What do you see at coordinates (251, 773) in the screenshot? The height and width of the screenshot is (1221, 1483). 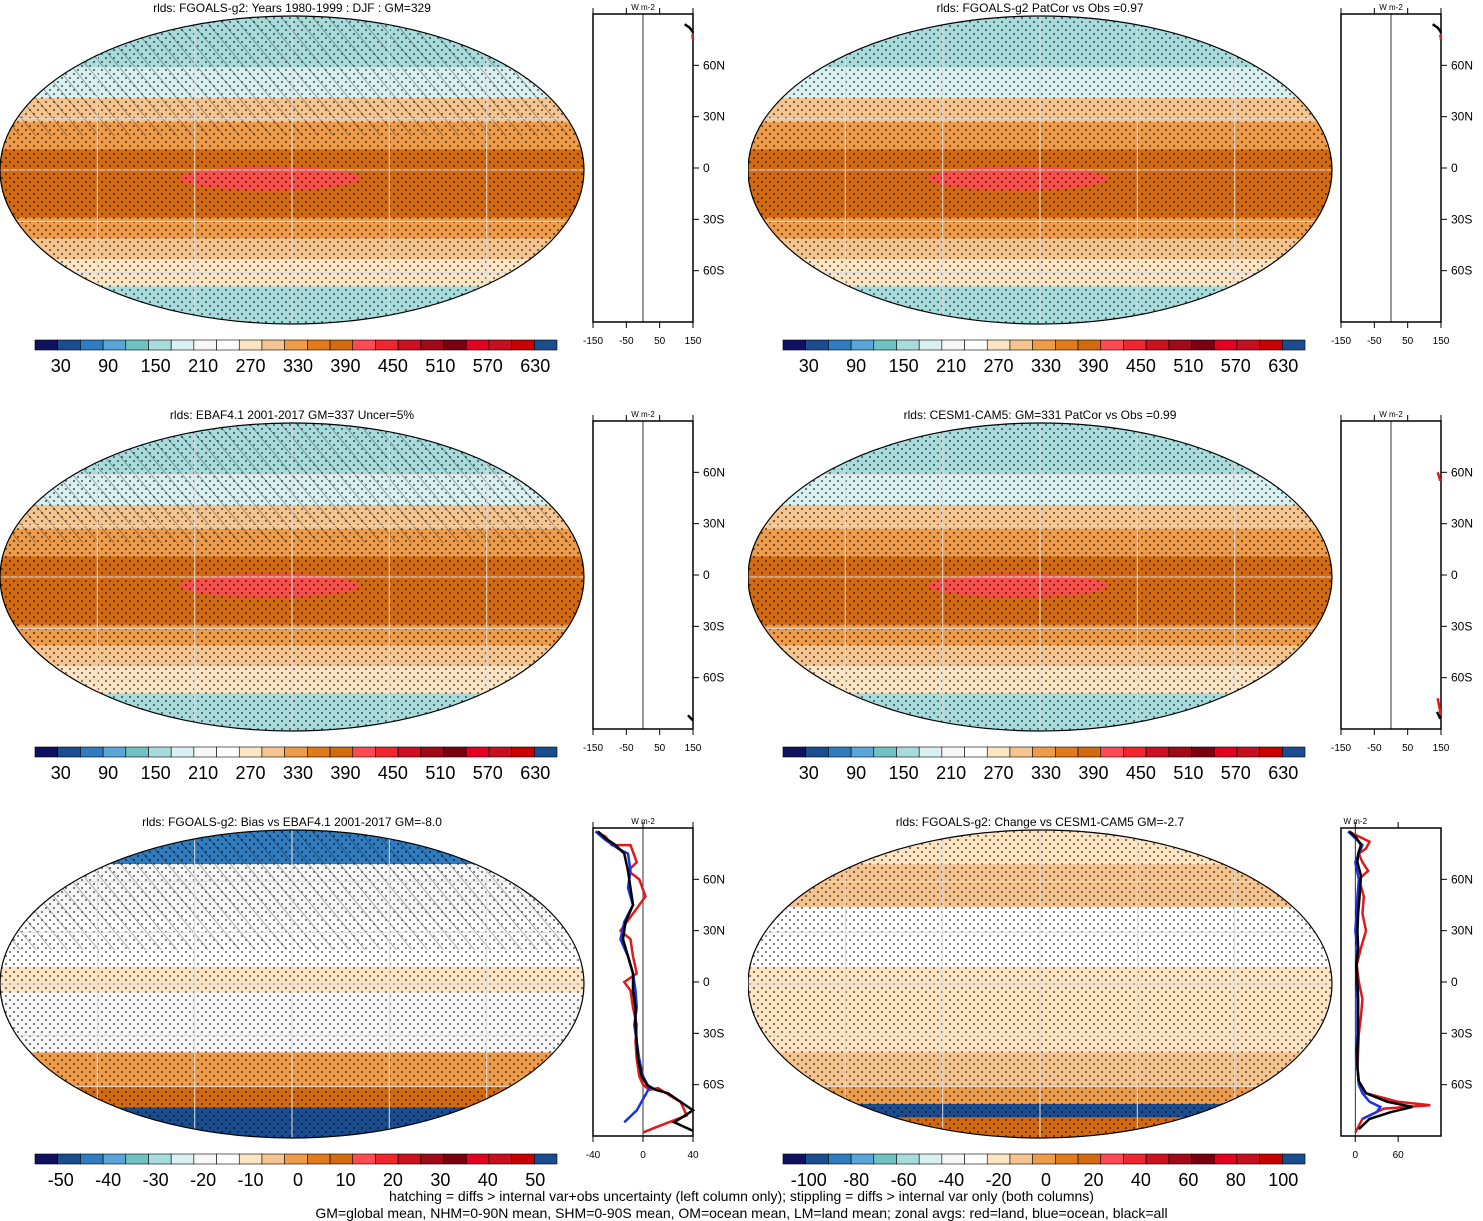 I see `colorbar-label: 270` at bounding box center [251, 773].